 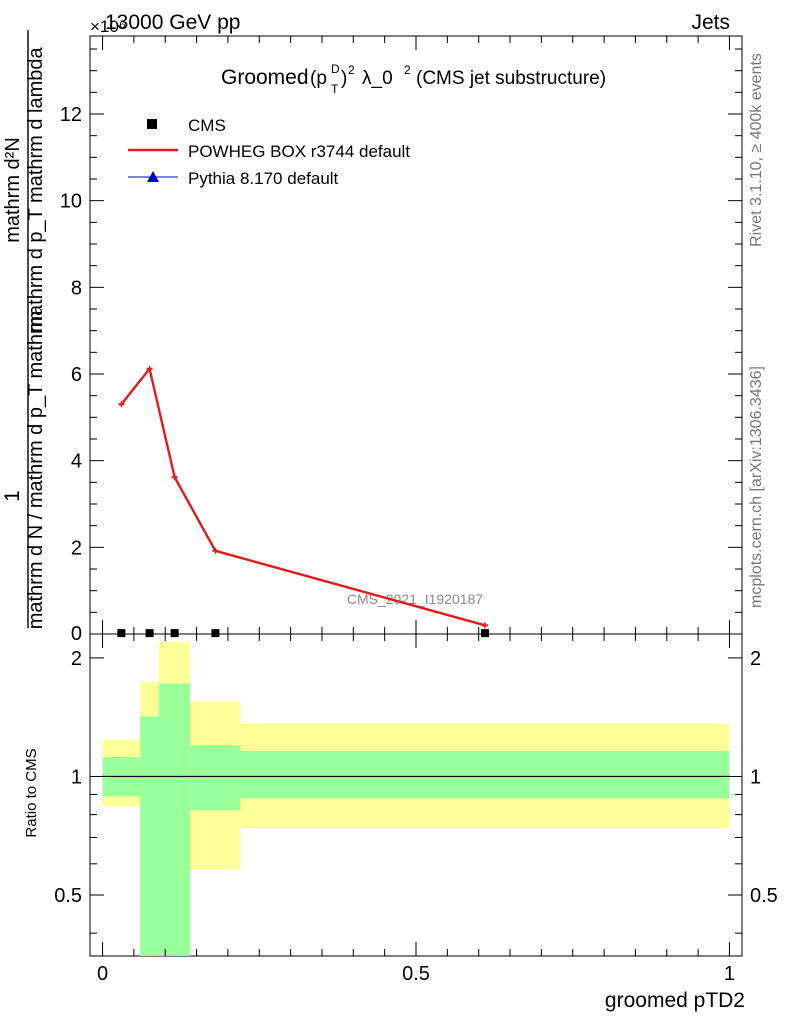 What do you see at coordinates (76, 288) in the screenshot?
I see `main-y-tick-label: 8` at bounding box center [76, 288].